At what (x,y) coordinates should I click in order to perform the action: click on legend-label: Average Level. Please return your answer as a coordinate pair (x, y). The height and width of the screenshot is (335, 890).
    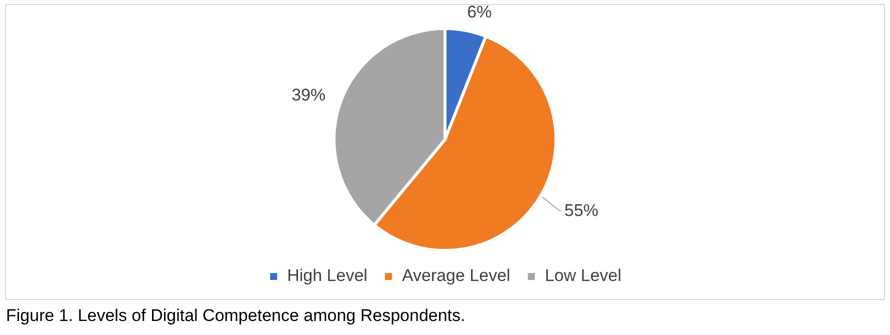
    Looking at the image, I should click on (456, 276).